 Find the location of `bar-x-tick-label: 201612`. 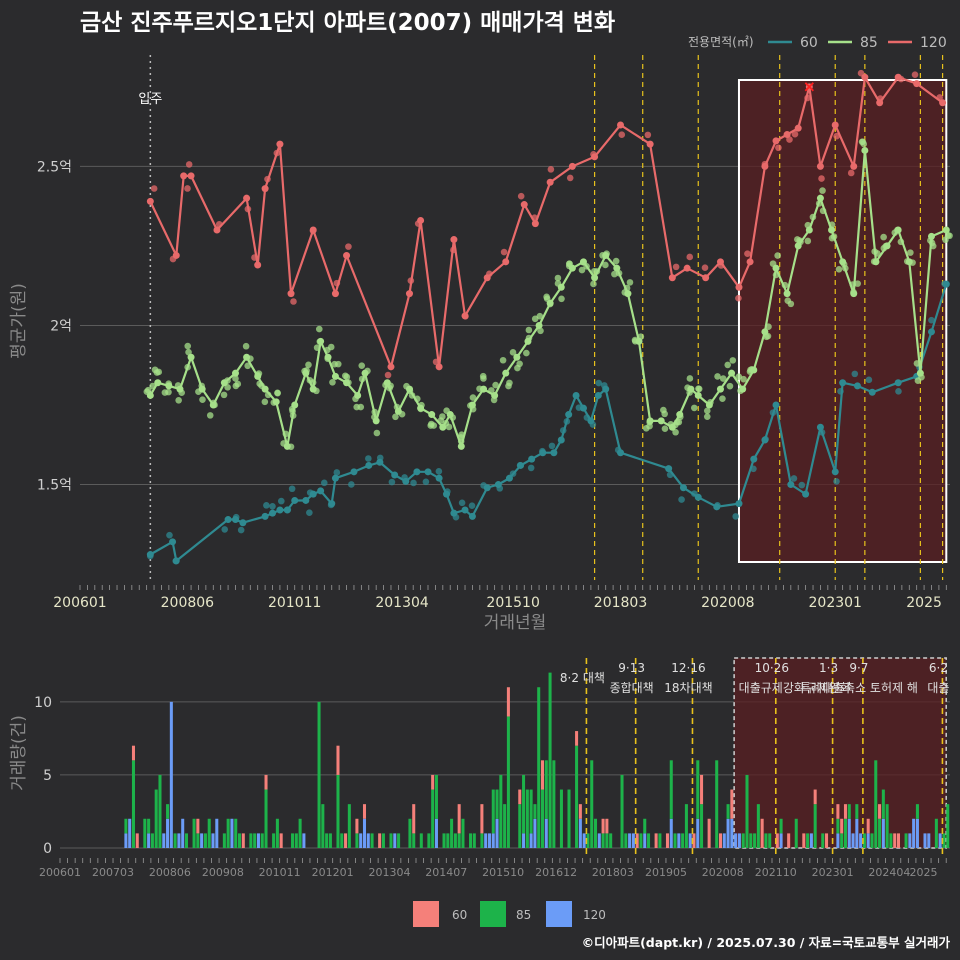

bar-x-tick-label: 201612 is located at coordinates (556, 872).